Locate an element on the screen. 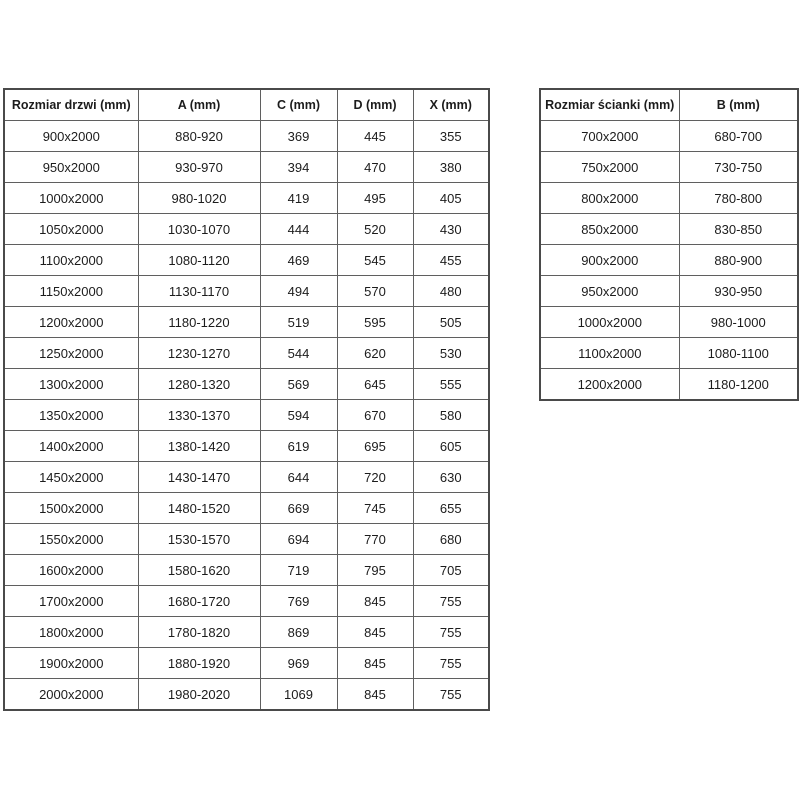 The height and width of the screenshot is (800, 800). table-cell: 1680-1720 is located at coordinates (199, 601).